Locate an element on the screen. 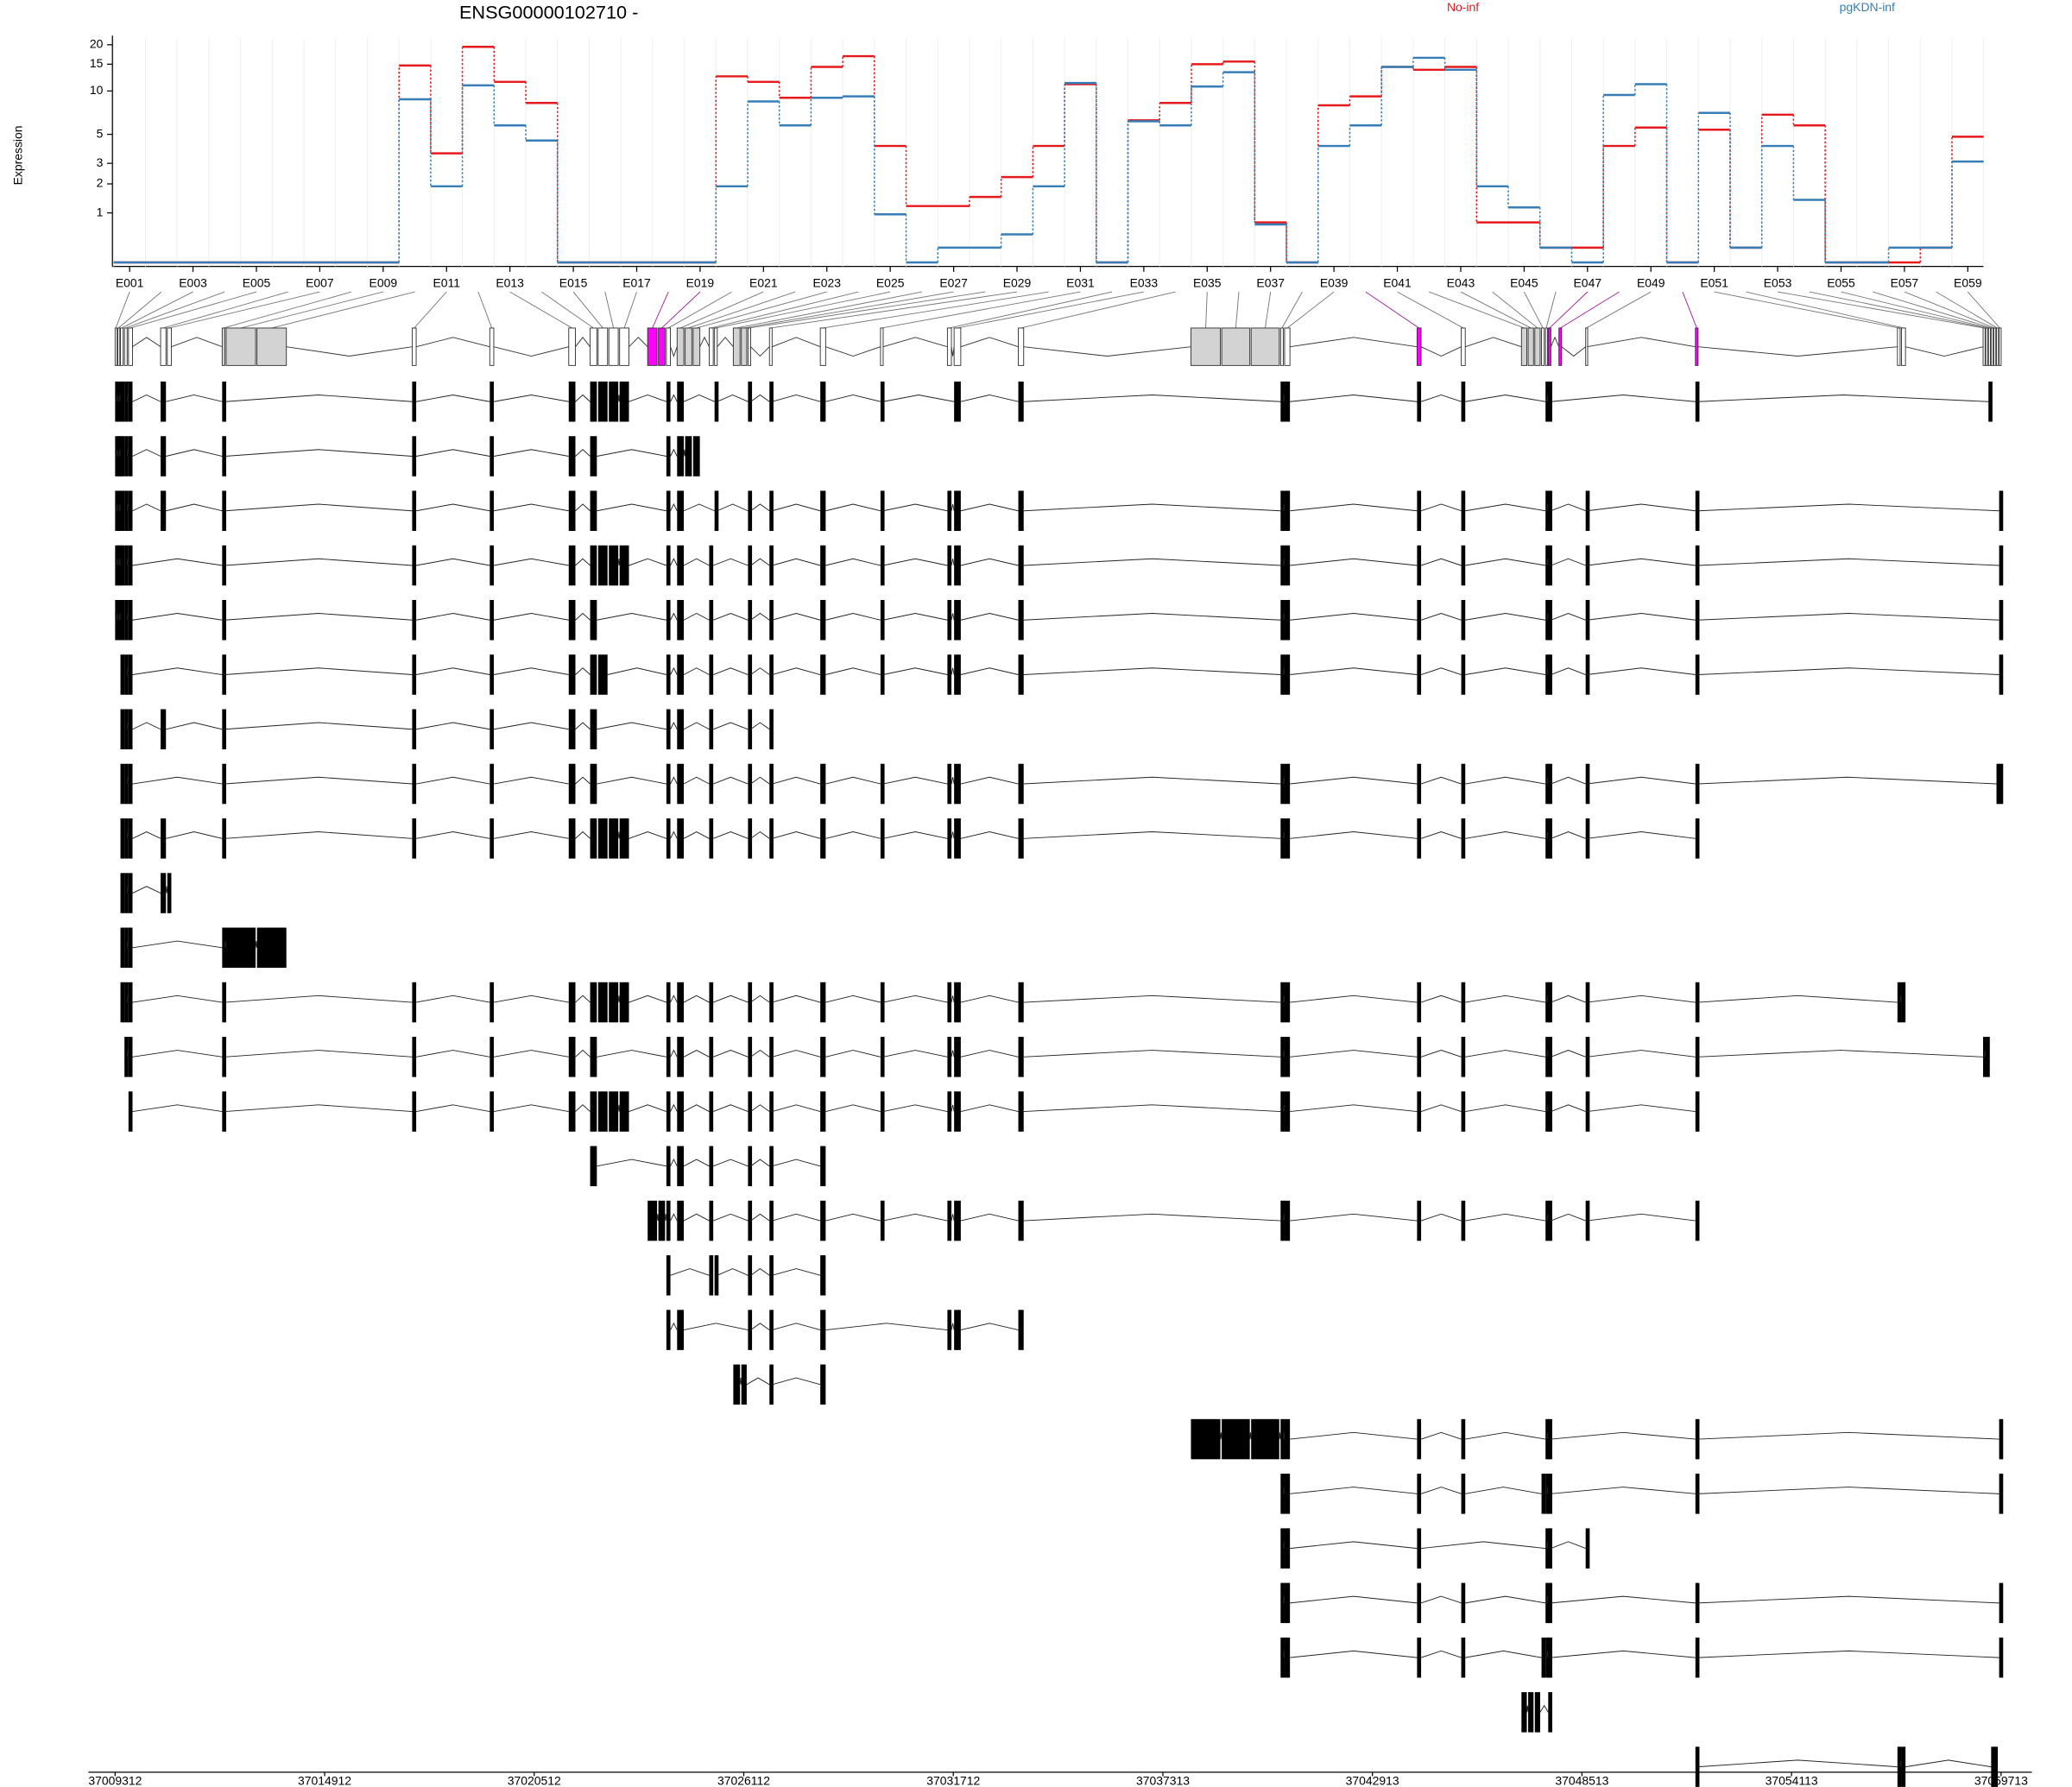  x-tick-label: E047 is located at coordinates (1588, 282).